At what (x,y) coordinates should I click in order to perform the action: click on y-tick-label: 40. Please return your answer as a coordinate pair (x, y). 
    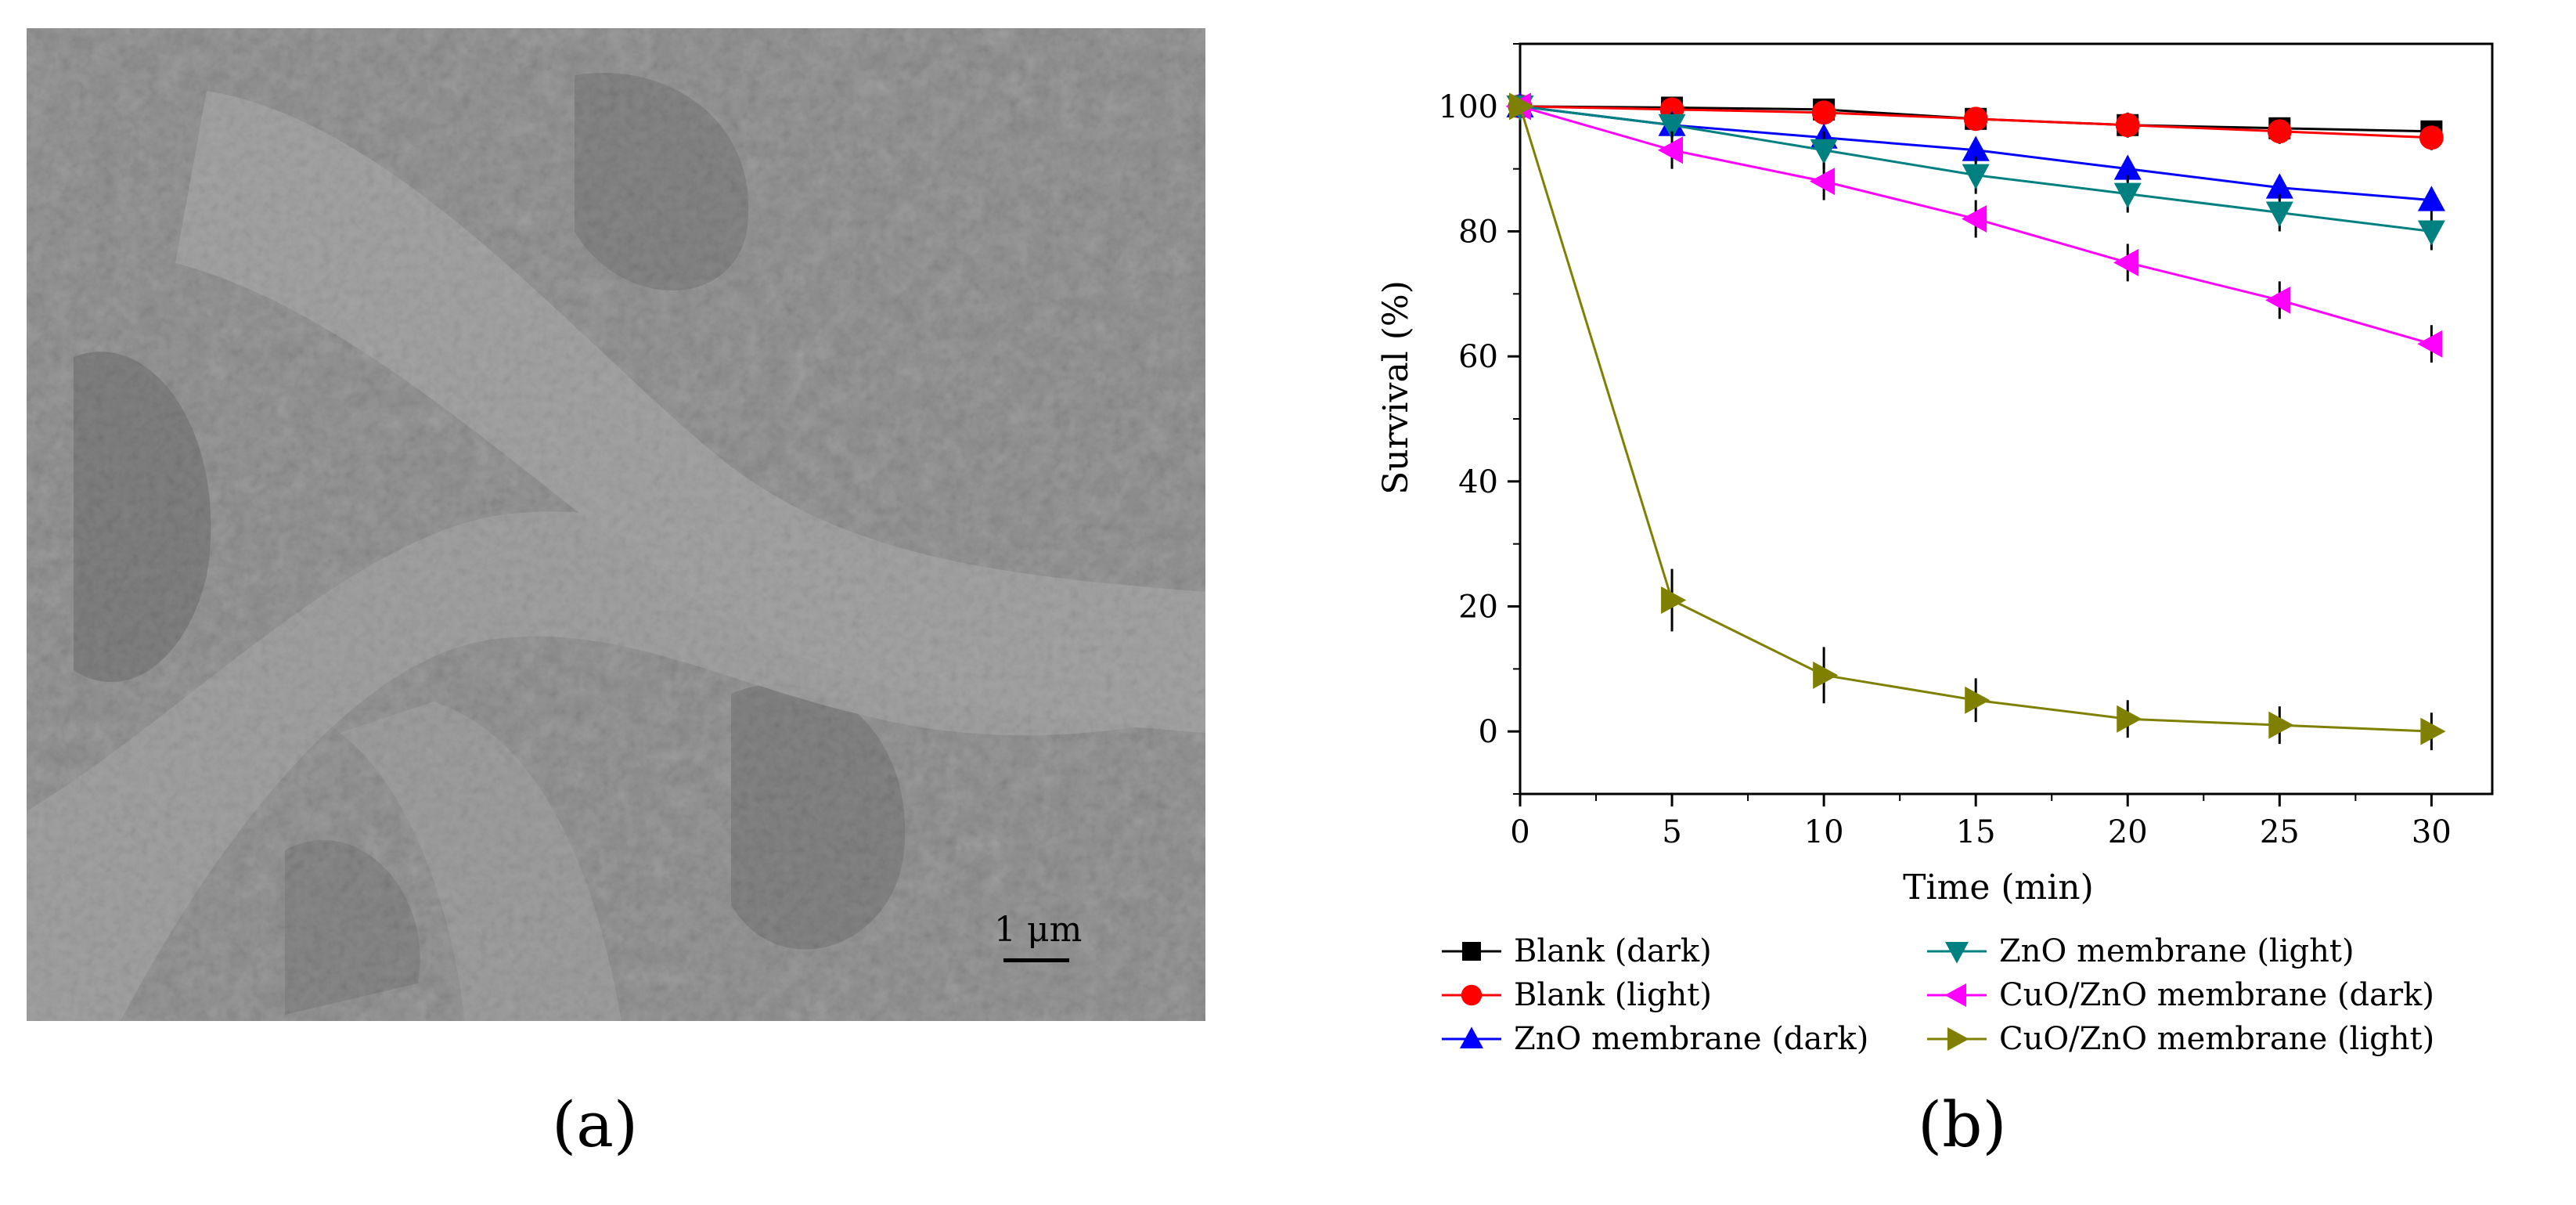
    Looking at the image, I should click on (1478, 482).